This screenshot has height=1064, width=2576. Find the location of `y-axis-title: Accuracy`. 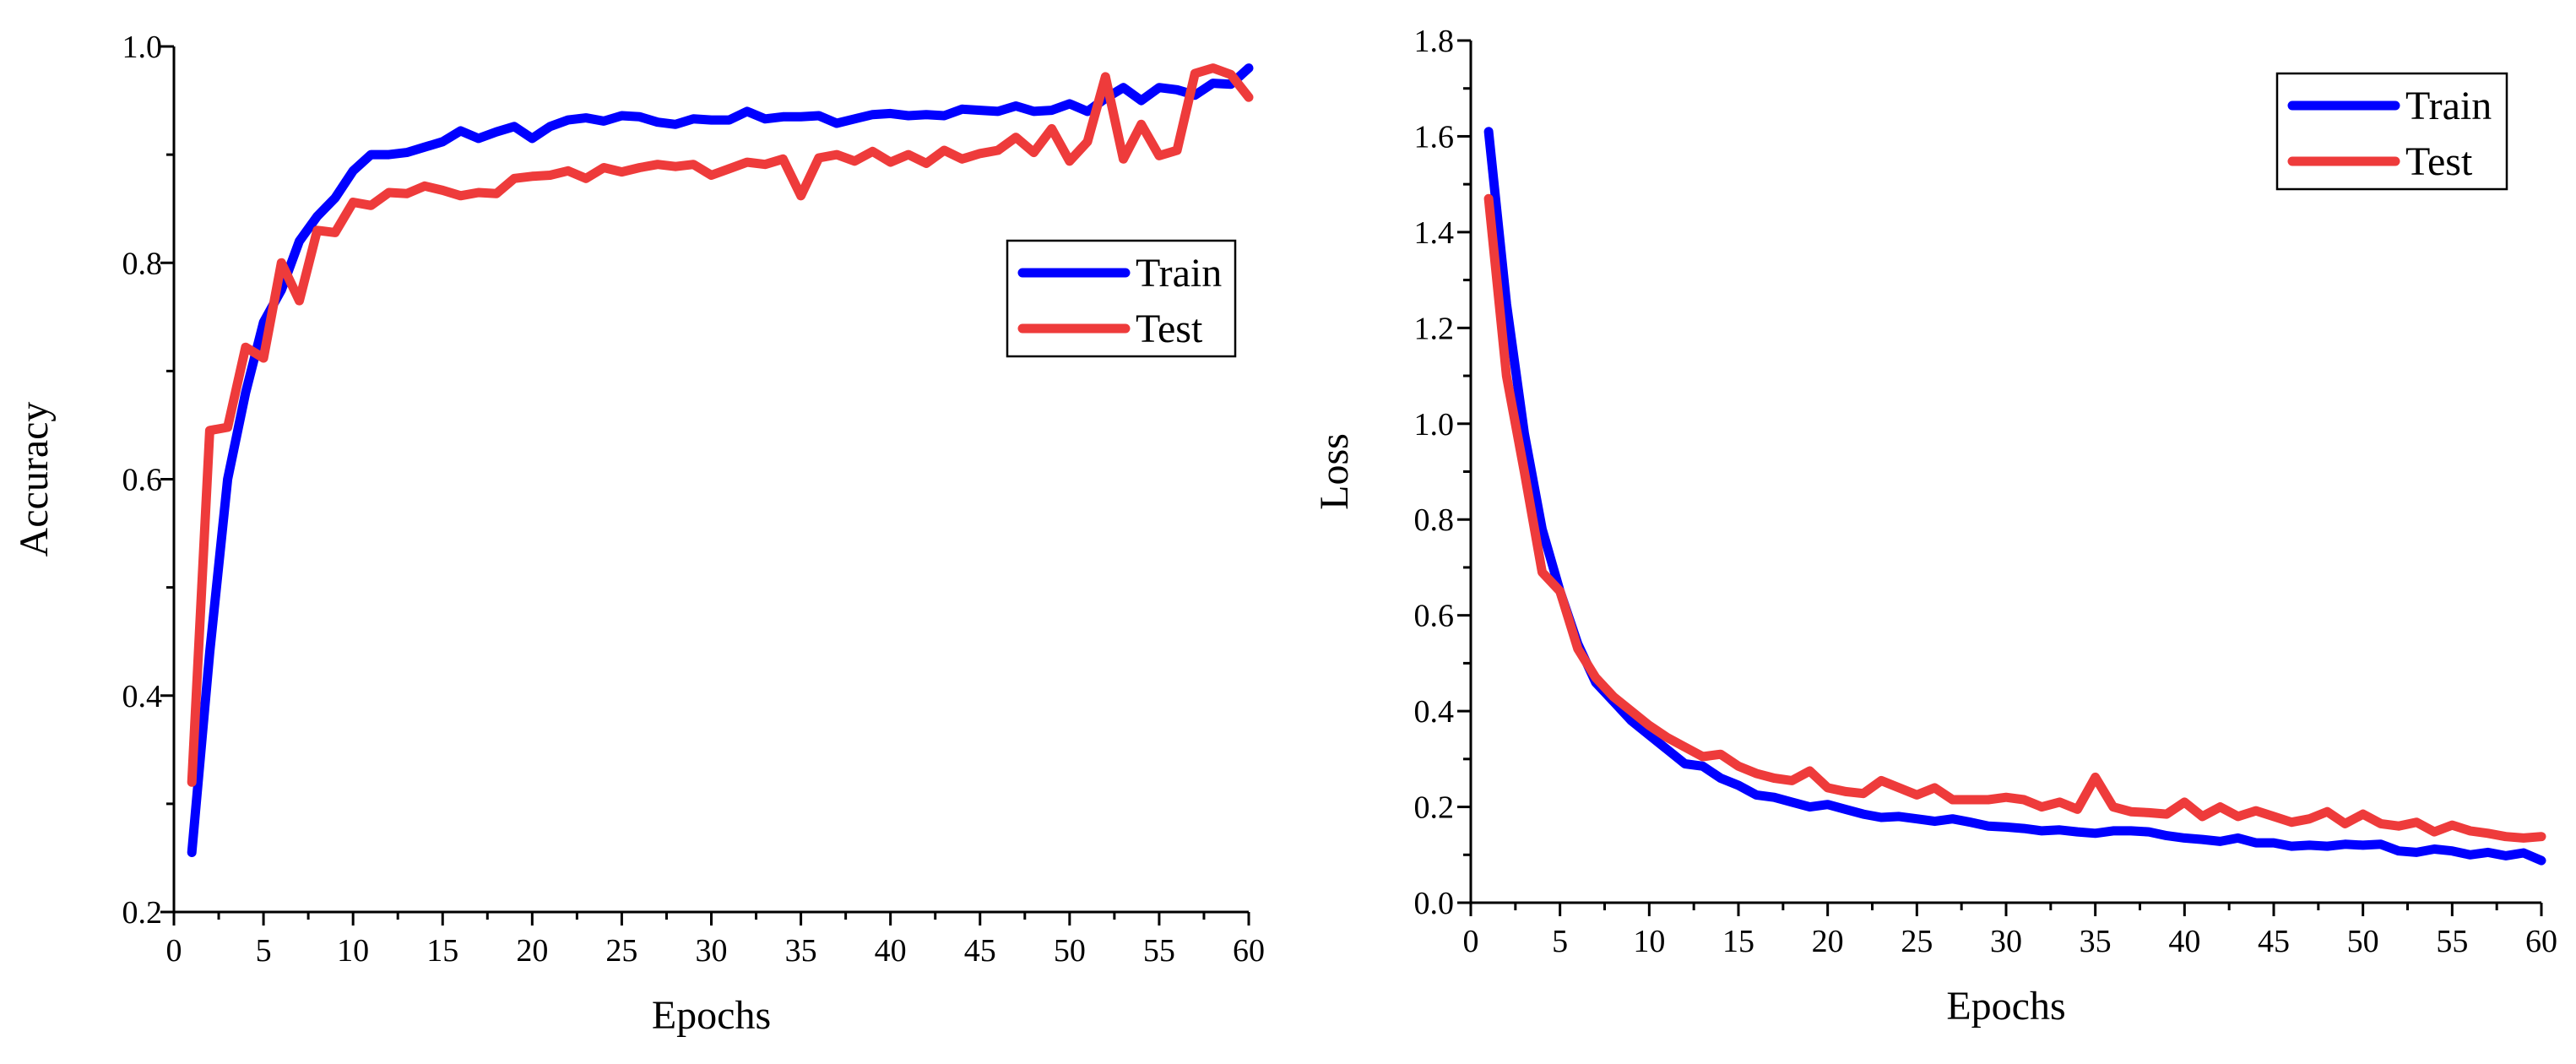

y-axis-title: Accuracy is located at coordinates (35, 479).